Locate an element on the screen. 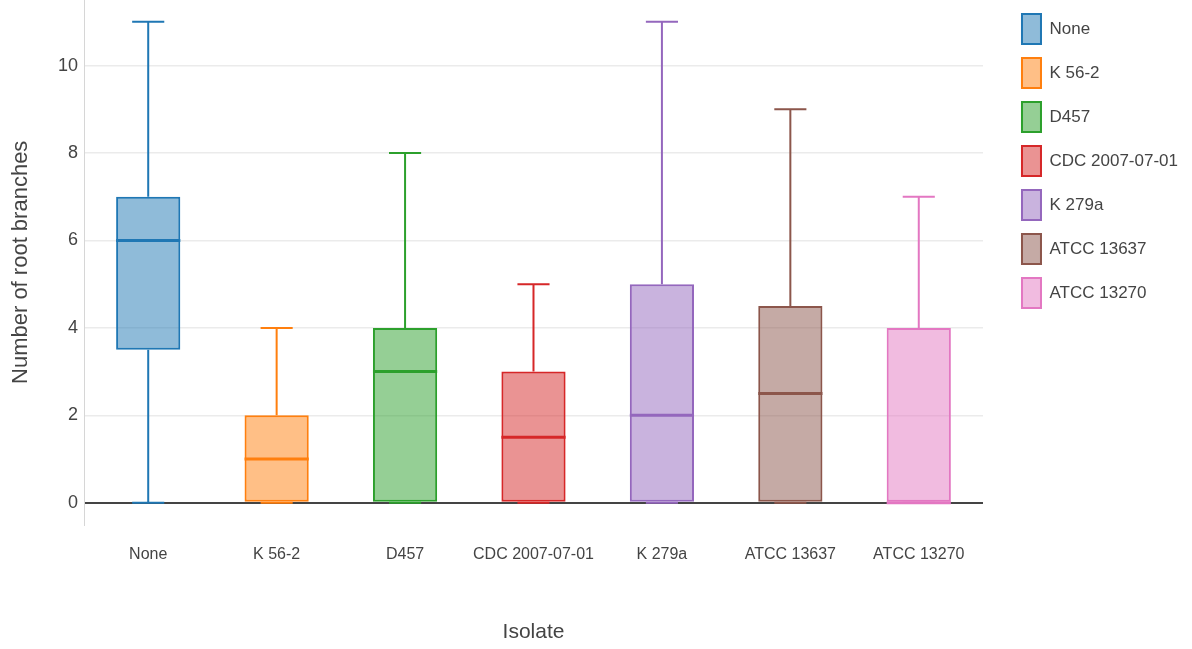  legend-label: D457 is located at coordinates (1070, 116).